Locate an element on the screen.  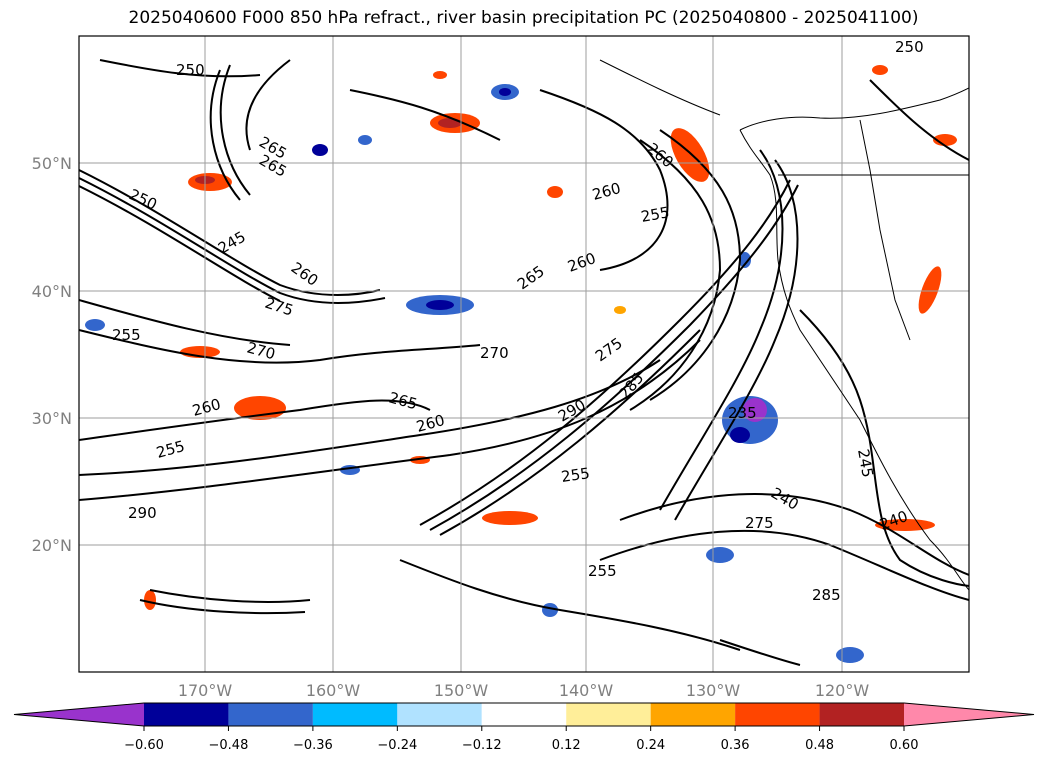
longitude-labels: 170°W 160°W 150°W 140°W 130°W 120°W is located at coordinates (524, 690).